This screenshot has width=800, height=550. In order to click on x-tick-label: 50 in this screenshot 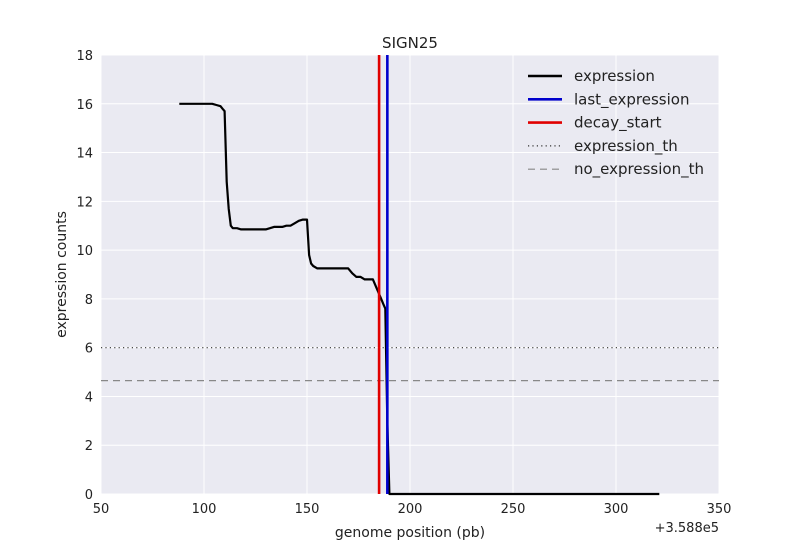, I will do `click(101, 509)`.